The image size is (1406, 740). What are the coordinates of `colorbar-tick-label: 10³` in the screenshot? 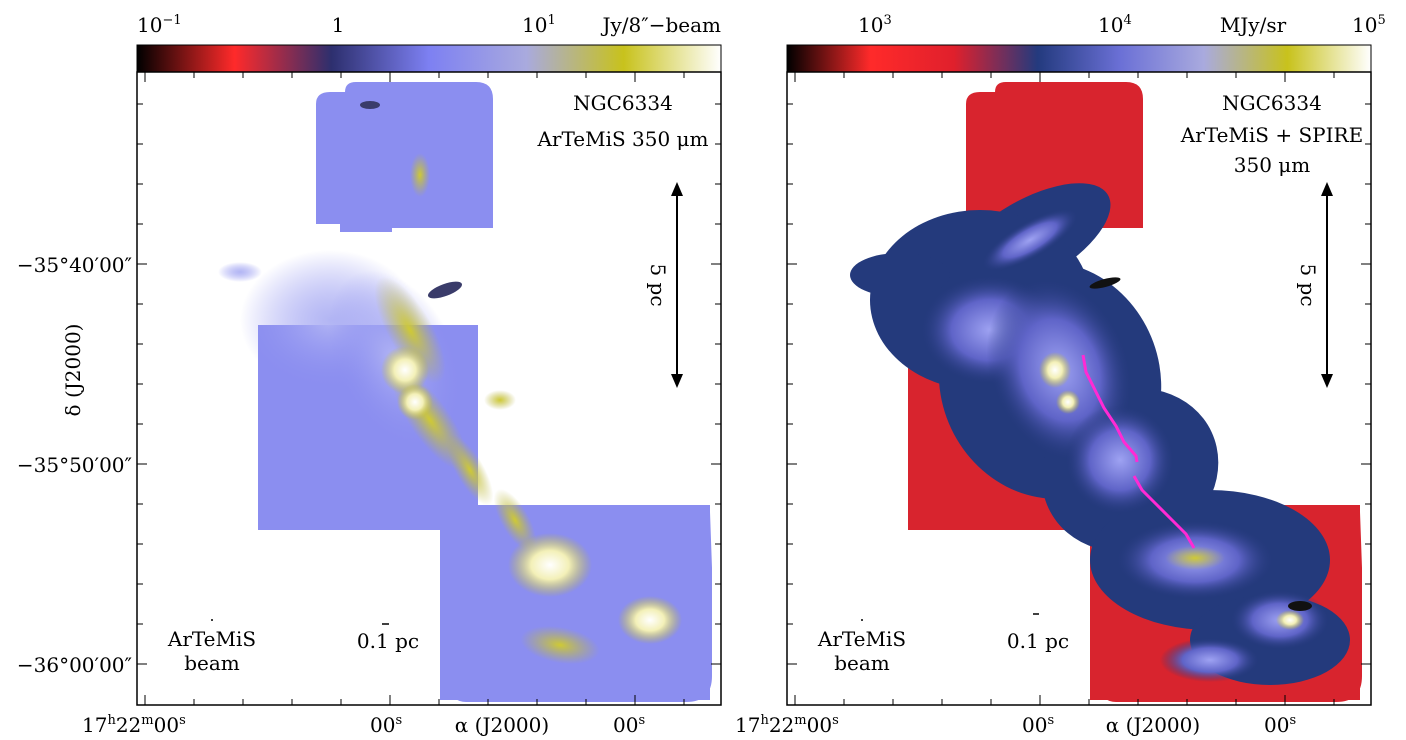 It's located at (875, 25).